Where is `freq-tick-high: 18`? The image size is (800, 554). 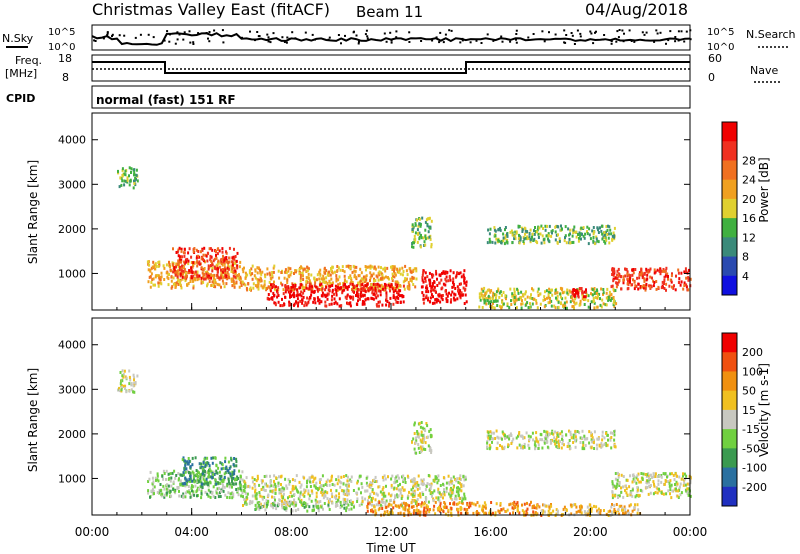
freq-tick-high: 18 is located at coordinates (65, 58).